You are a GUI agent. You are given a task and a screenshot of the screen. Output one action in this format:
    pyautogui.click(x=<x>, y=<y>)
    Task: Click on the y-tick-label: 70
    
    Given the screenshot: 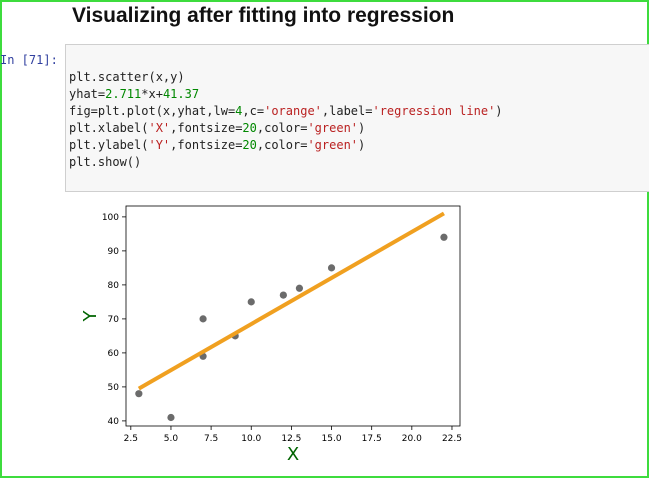 What is the action you would take?
    pyautogui.click(x=114, y=320)
    